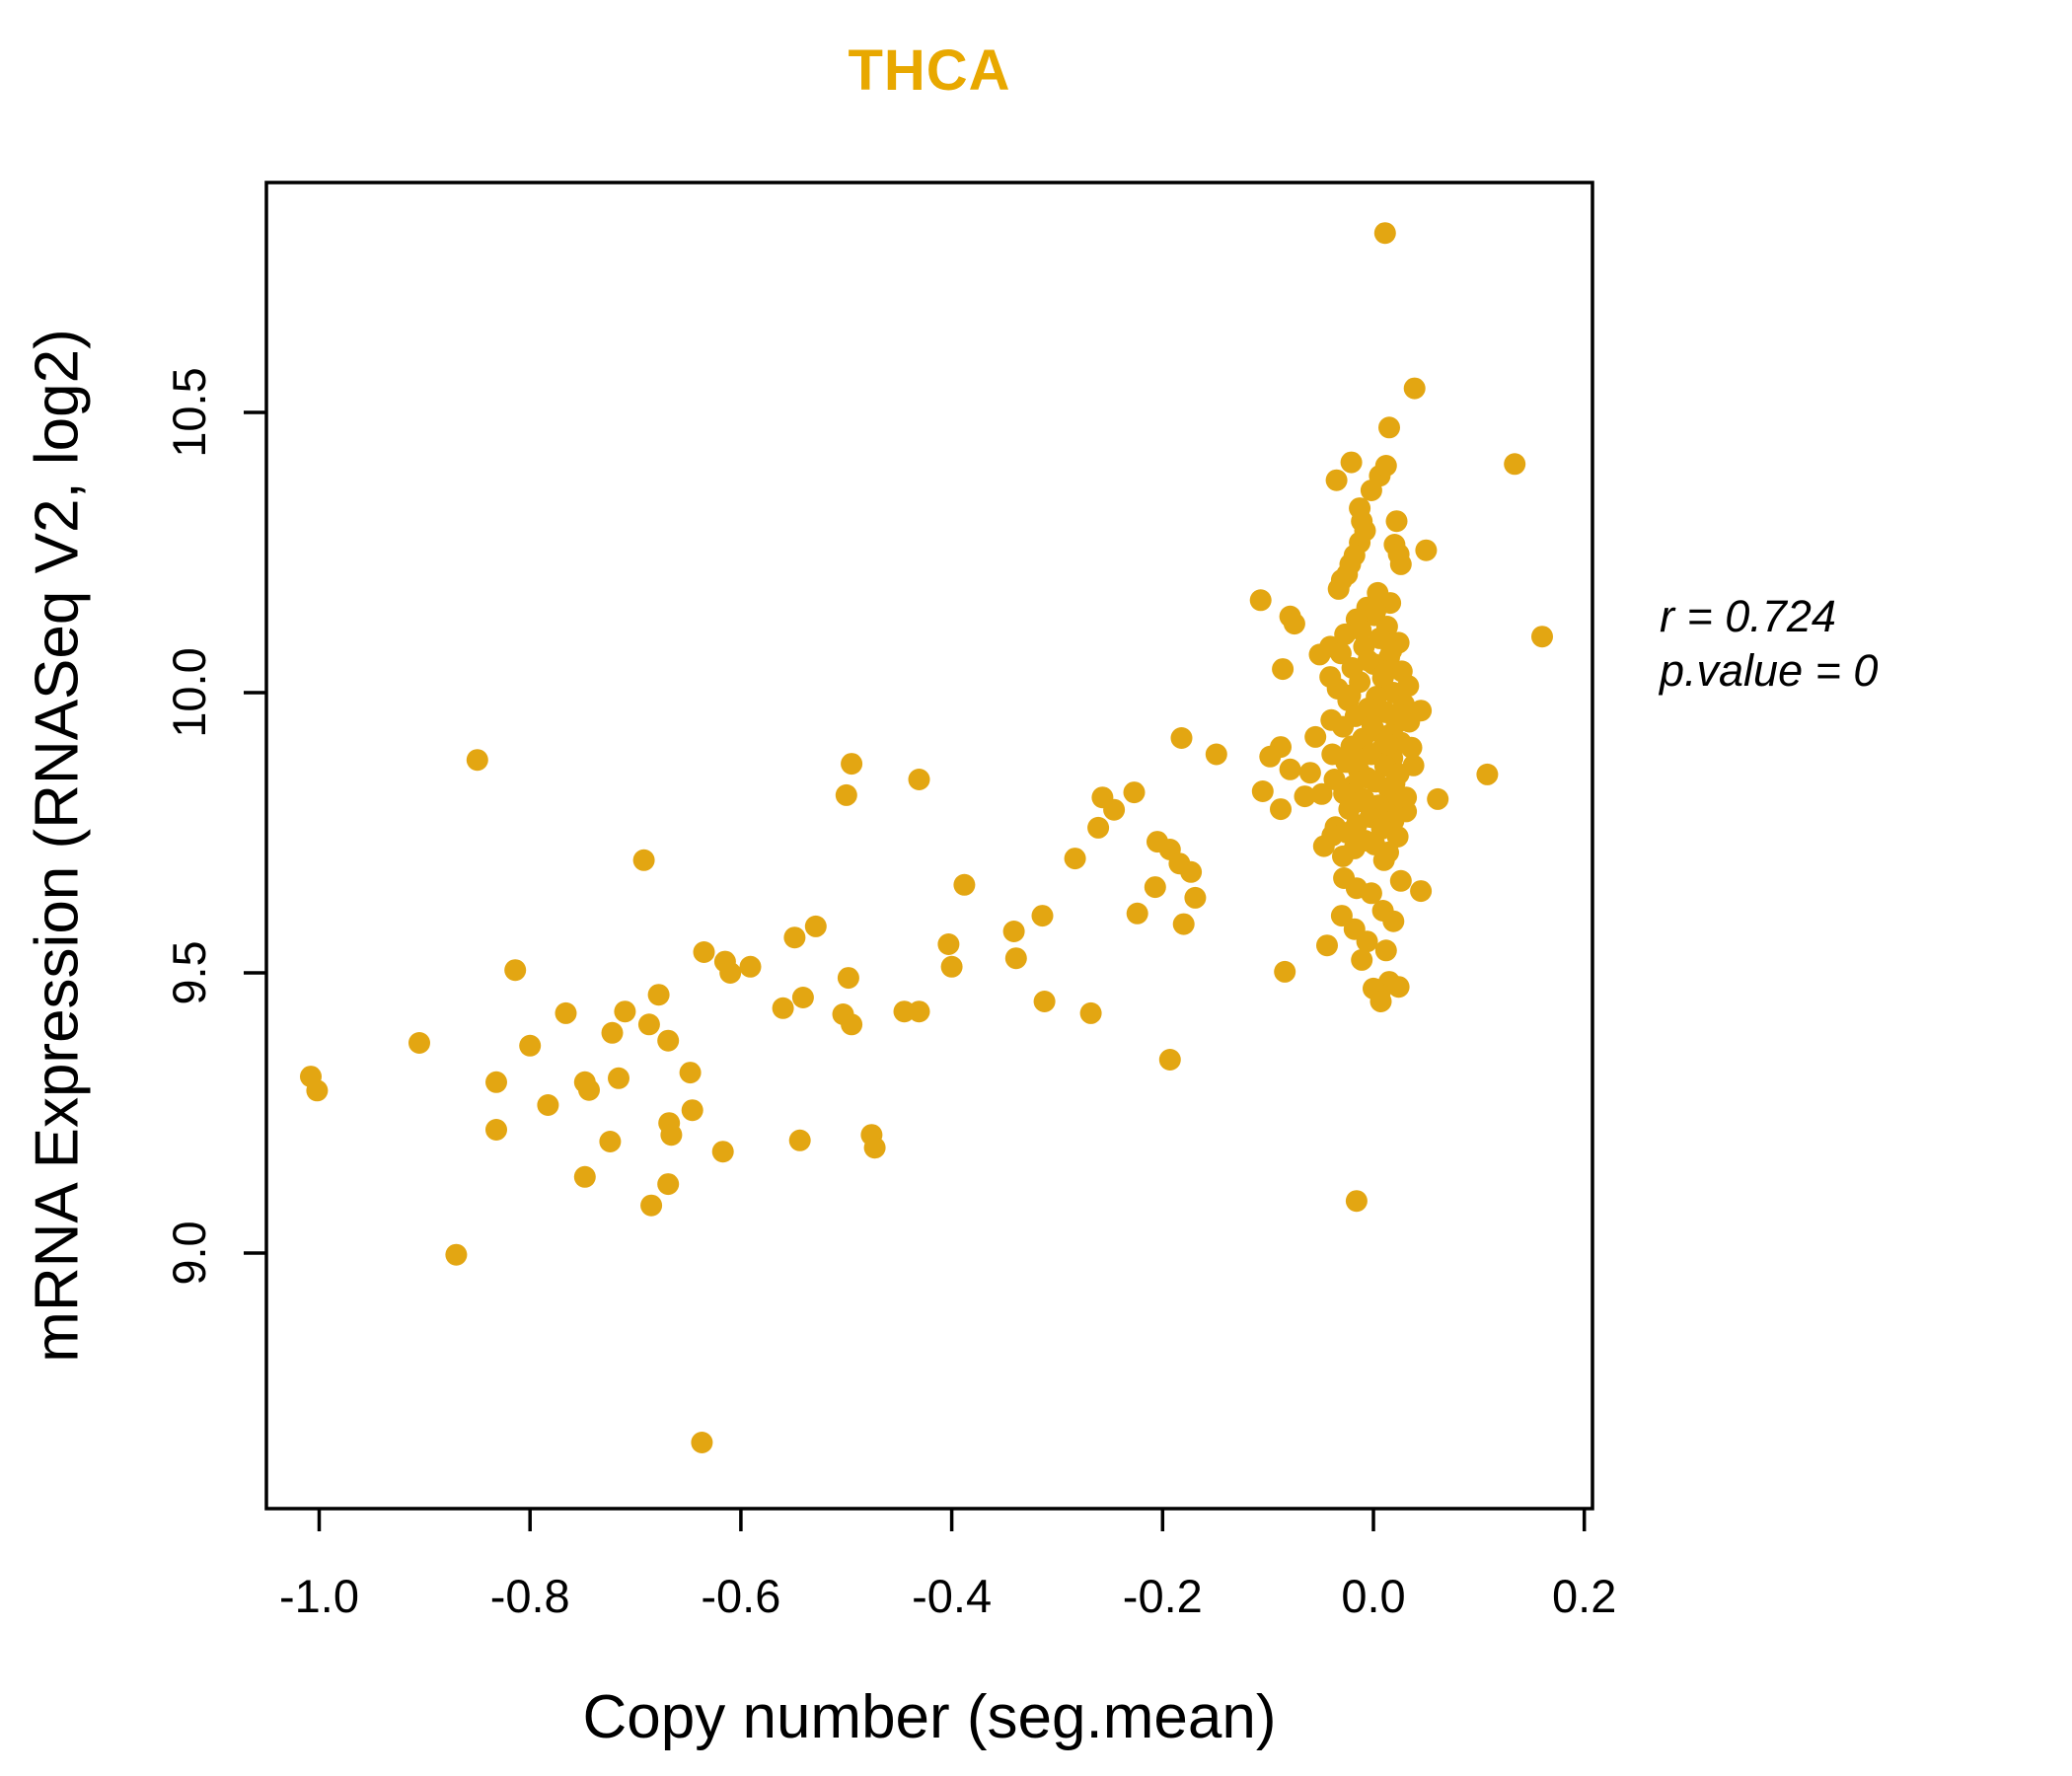 This screenshot has height=1776, width=2072. I want to click on y-tick-label: 10.5, so click(189, 412).